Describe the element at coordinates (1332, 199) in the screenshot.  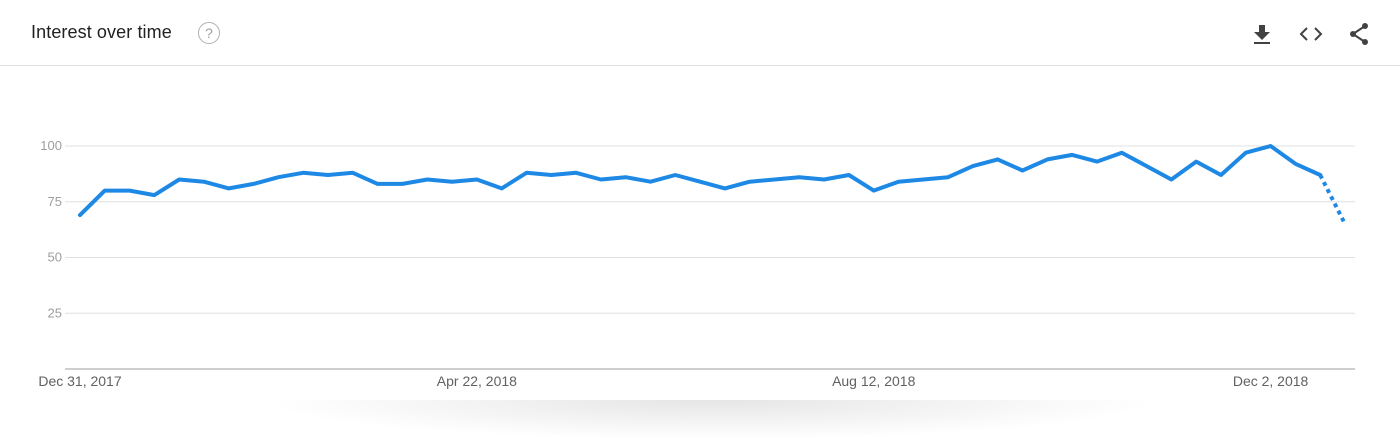
I see `series-line-partial` at that location.